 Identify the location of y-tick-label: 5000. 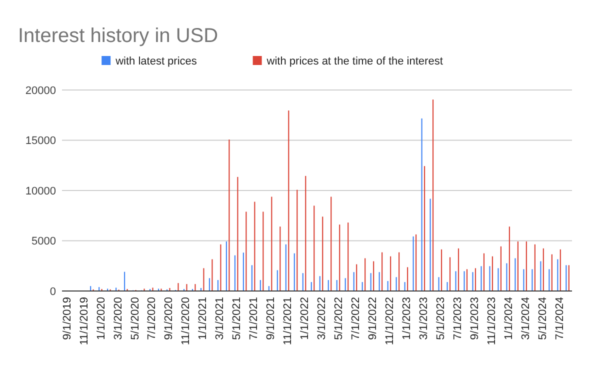
(44, 242).